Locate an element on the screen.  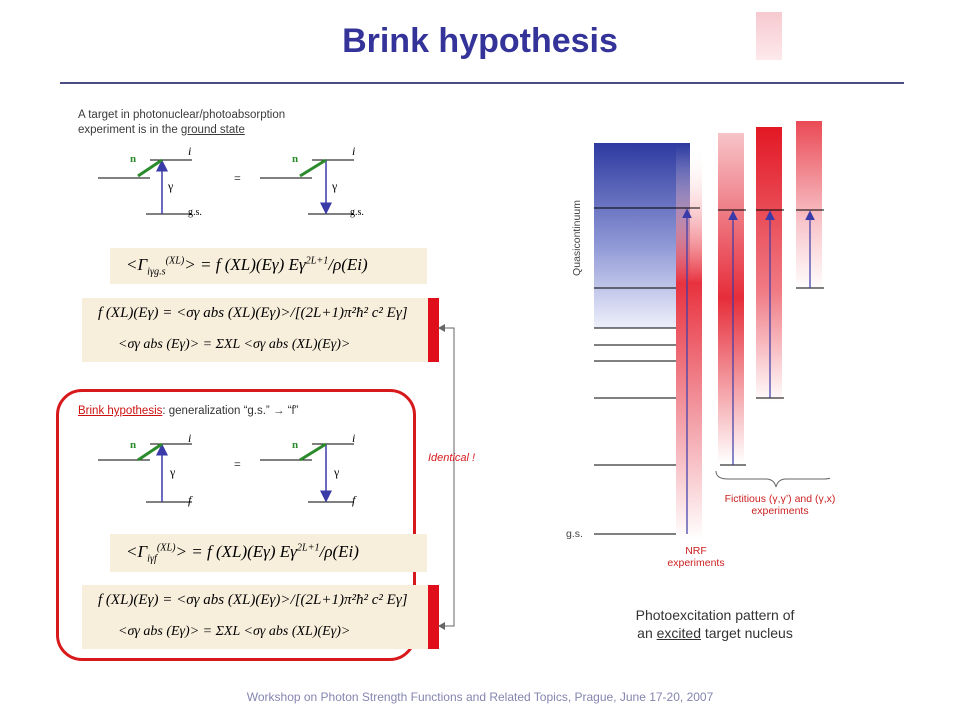
fictitious-brace is located at coordinates (772, 479).